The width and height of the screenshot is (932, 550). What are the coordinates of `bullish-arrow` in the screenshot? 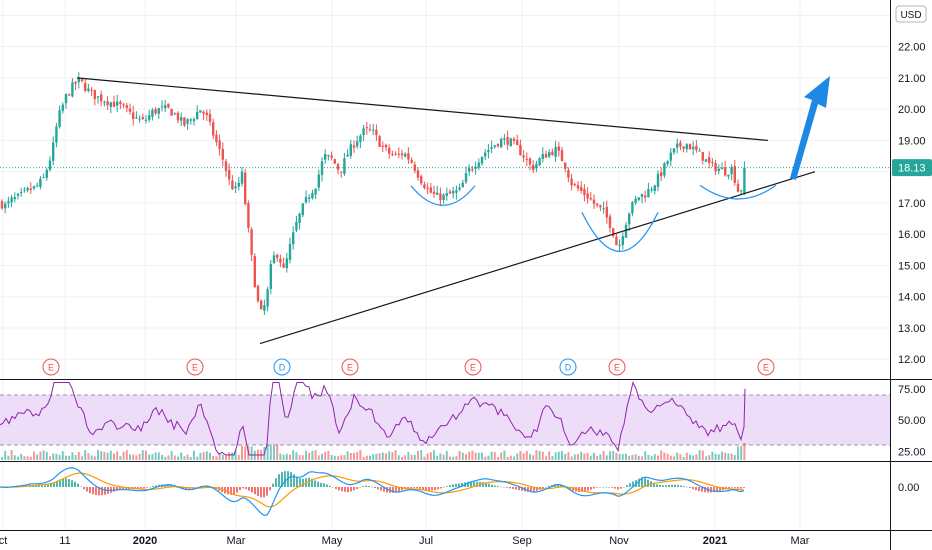 It's located at (810, 128).